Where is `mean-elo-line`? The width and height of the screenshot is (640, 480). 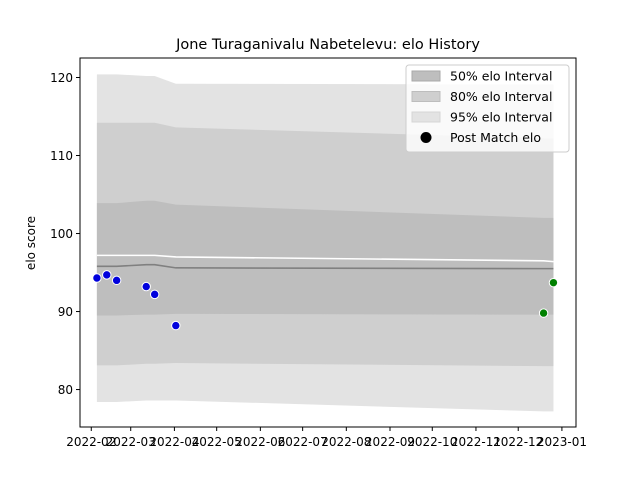
mean-elo-line is located at coordinates (325, 258).